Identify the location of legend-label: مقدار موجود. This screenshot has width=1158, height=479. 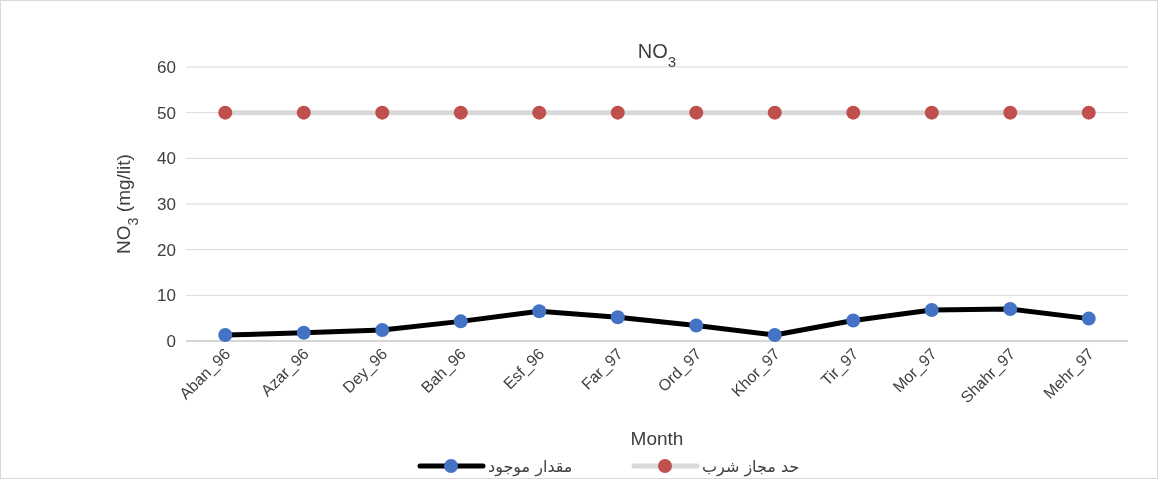
(530, 467).